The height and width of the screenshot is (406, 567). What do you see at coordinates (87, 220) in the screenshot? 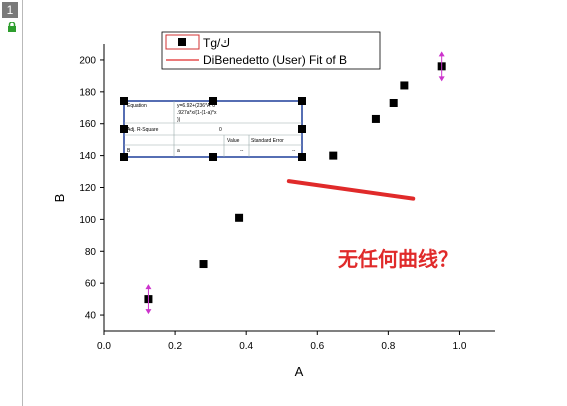
I see `y-tick-label: 100` at bounding box center [87, 220].